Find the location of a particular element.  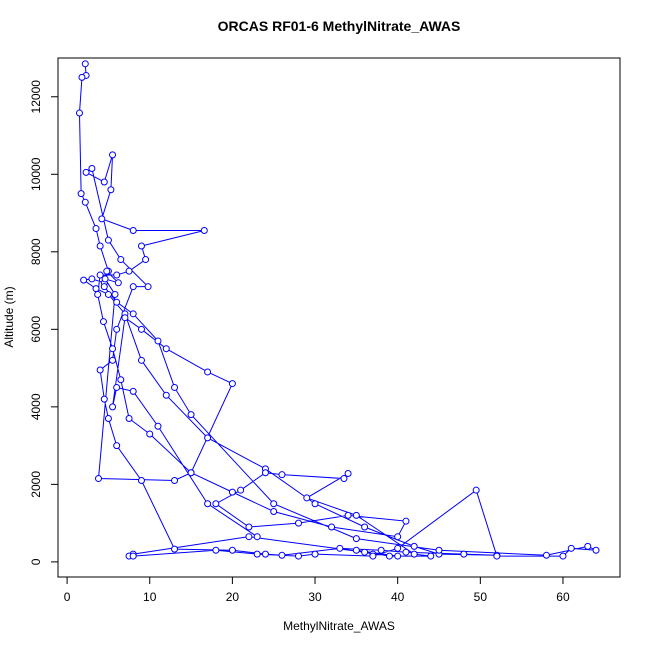

y-tick-label: 4000 is located at coordinates (36, 406).